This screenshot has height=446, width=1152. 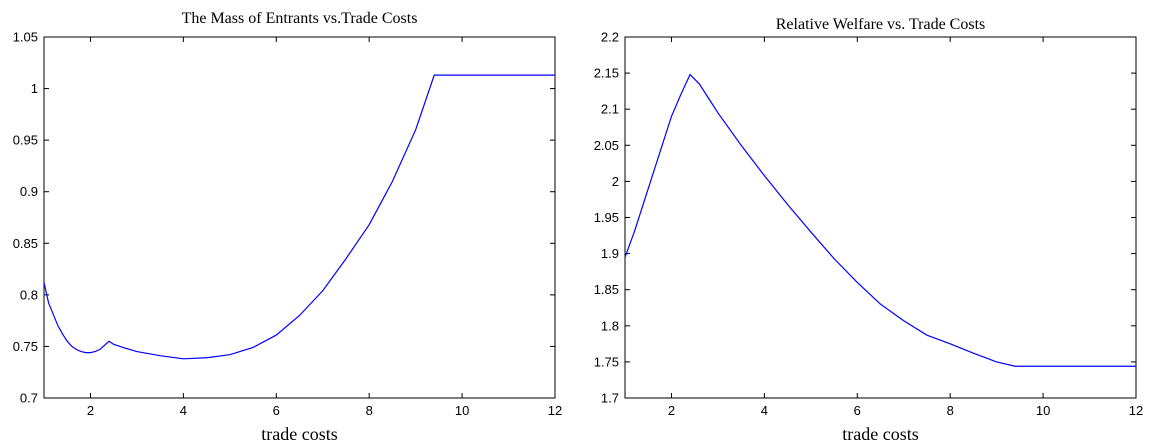 I want to click on right-chart-y-tick-label: 1.7, so click(x=610, y=398).